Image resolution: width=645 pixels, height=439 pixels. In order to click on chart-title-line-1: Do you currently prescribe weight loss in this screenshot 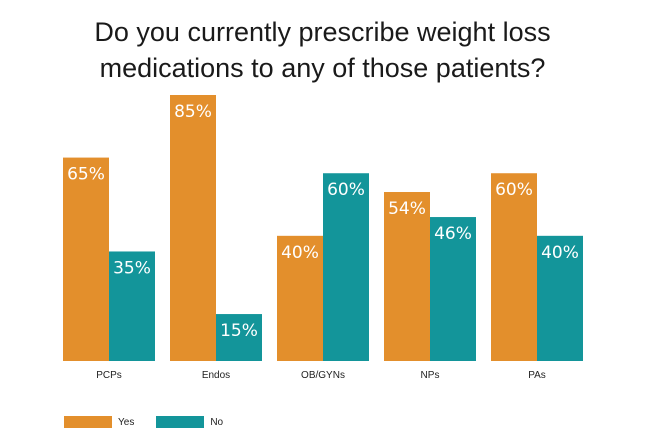, I will do `click(322, 32)`.